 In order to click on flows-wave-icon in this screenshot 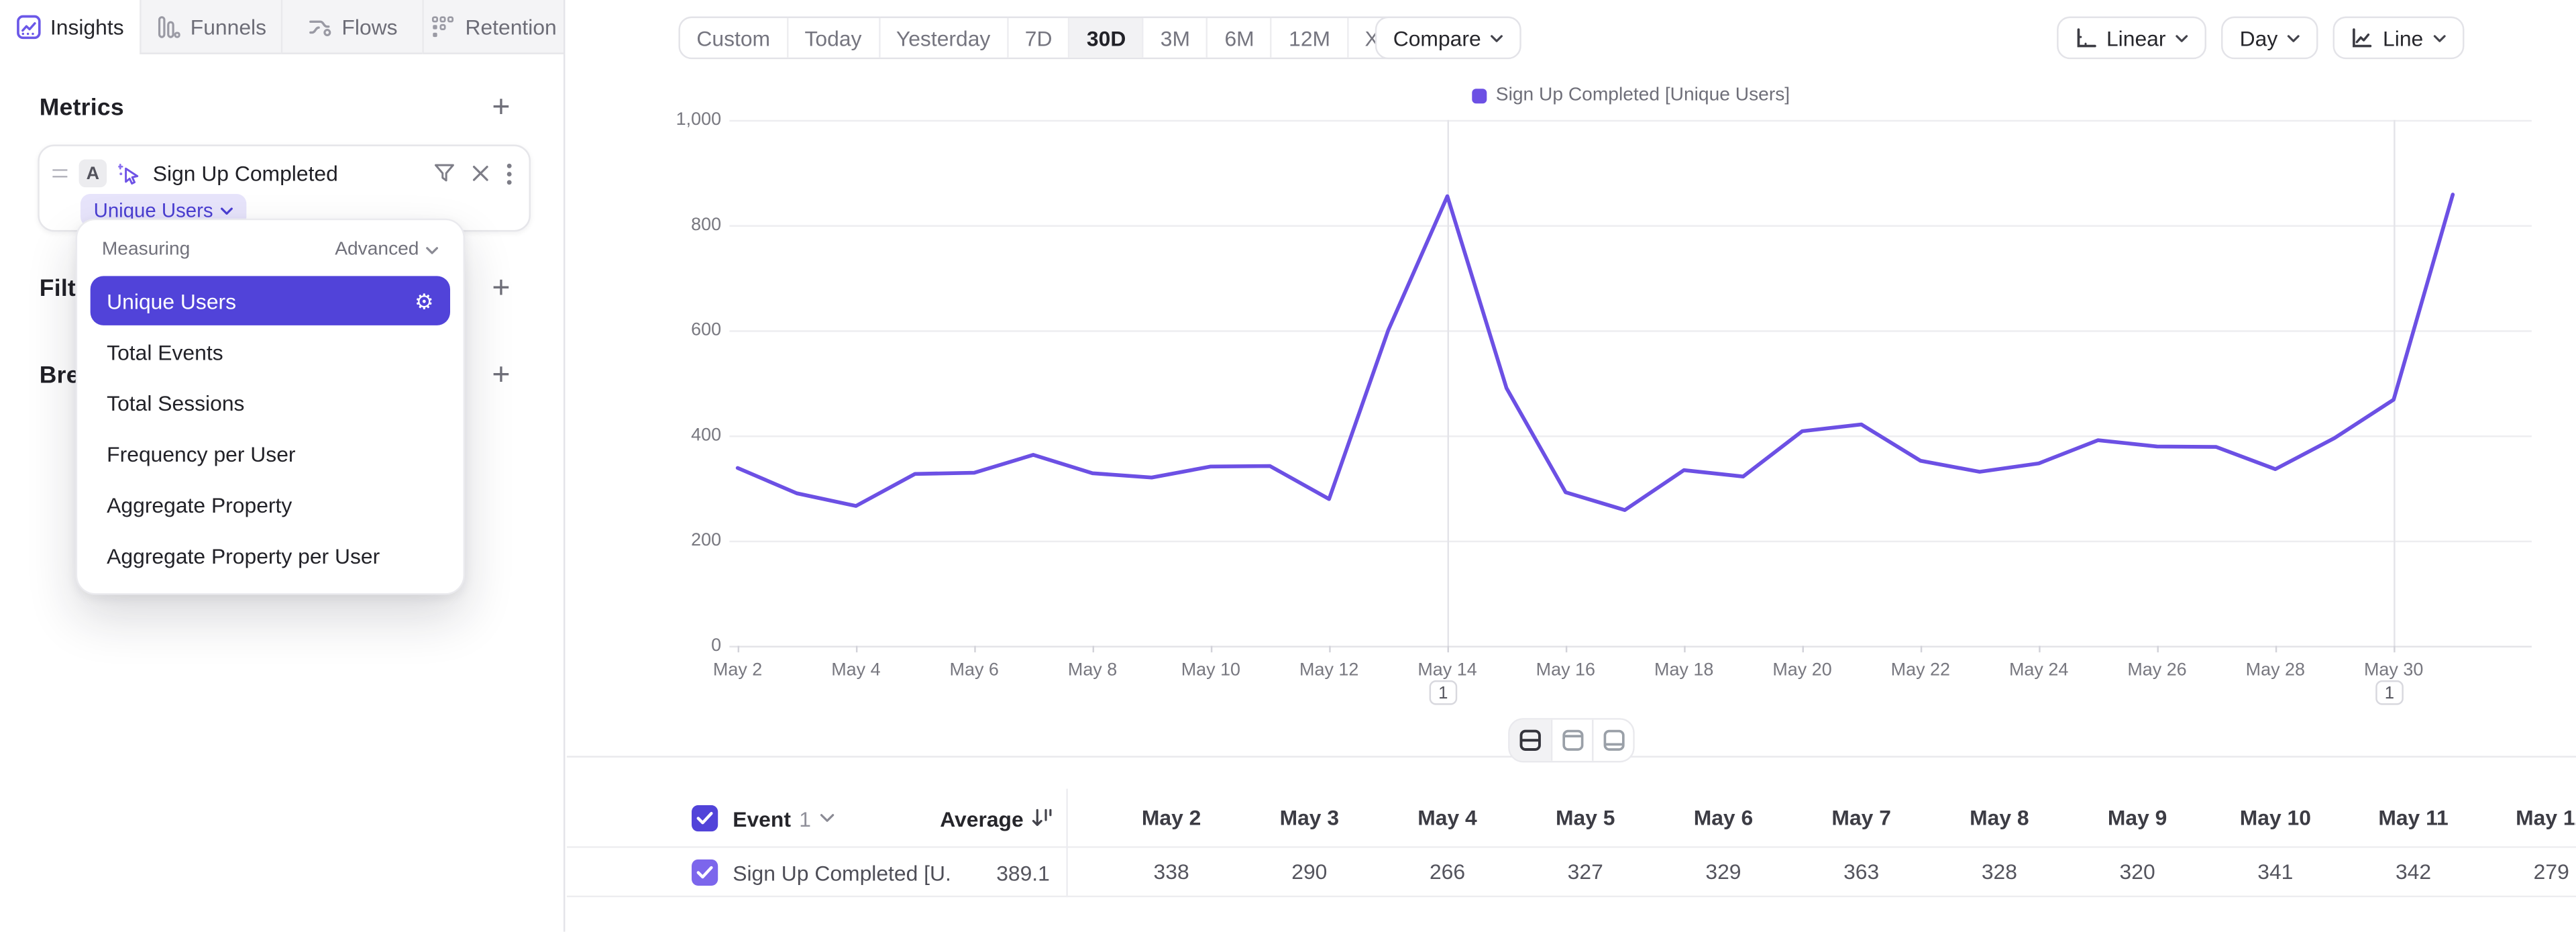, I will do `click(319, 26)`.